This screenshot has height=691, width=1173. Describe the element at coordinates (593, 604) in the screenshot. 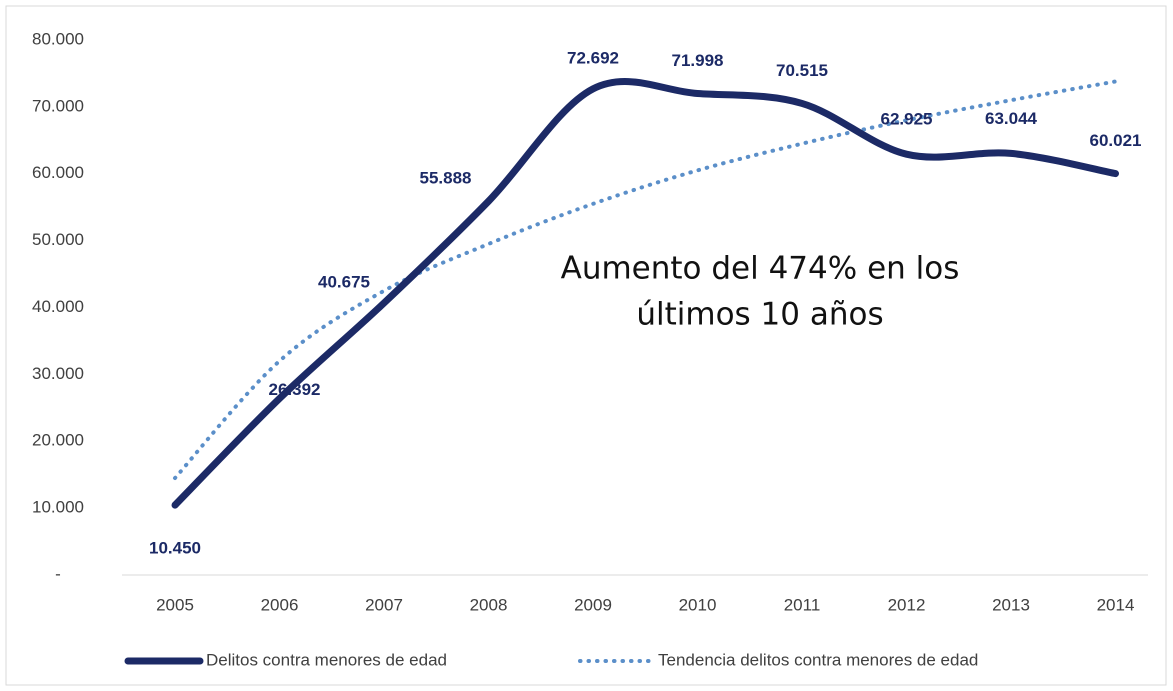

I see `x-tick-label: 2009` at that location.